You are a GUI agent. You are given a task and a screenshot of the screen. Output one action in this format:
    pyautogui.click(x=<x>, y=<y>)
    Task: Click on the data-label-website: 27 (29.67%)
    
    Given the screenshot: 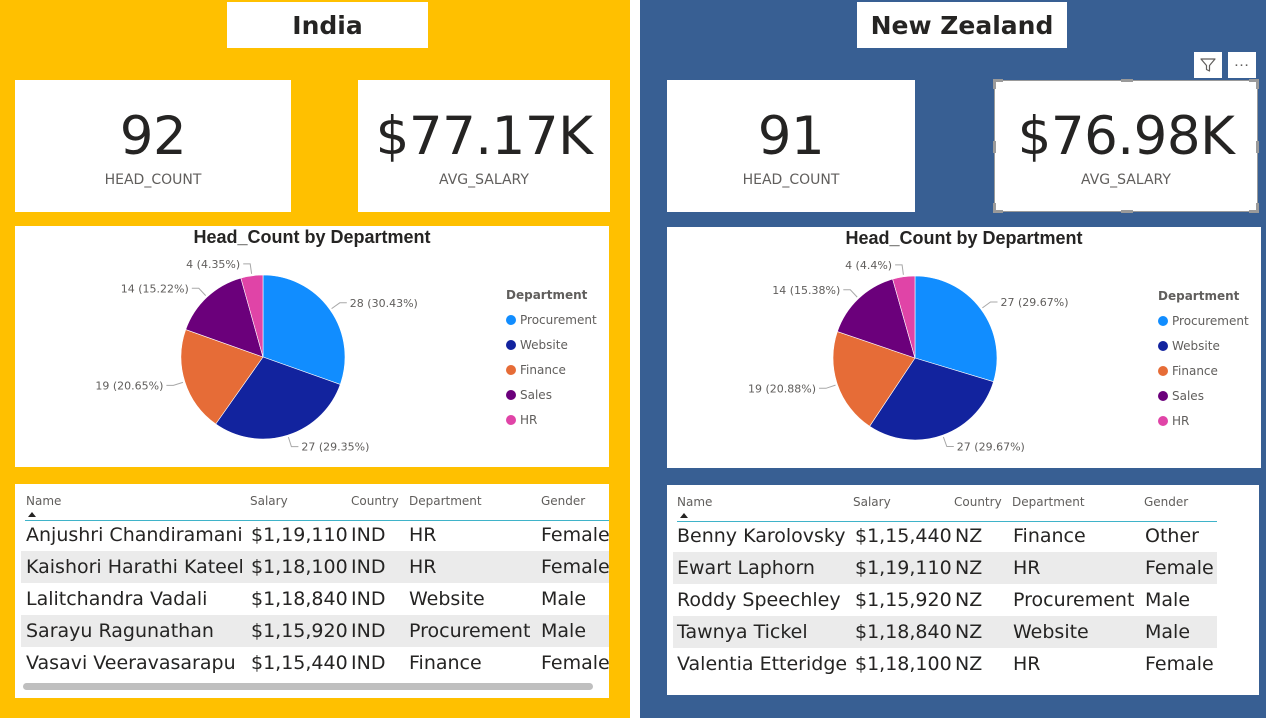 What is the action you would take?
    pyautogui.click(x=991, y=447)
    